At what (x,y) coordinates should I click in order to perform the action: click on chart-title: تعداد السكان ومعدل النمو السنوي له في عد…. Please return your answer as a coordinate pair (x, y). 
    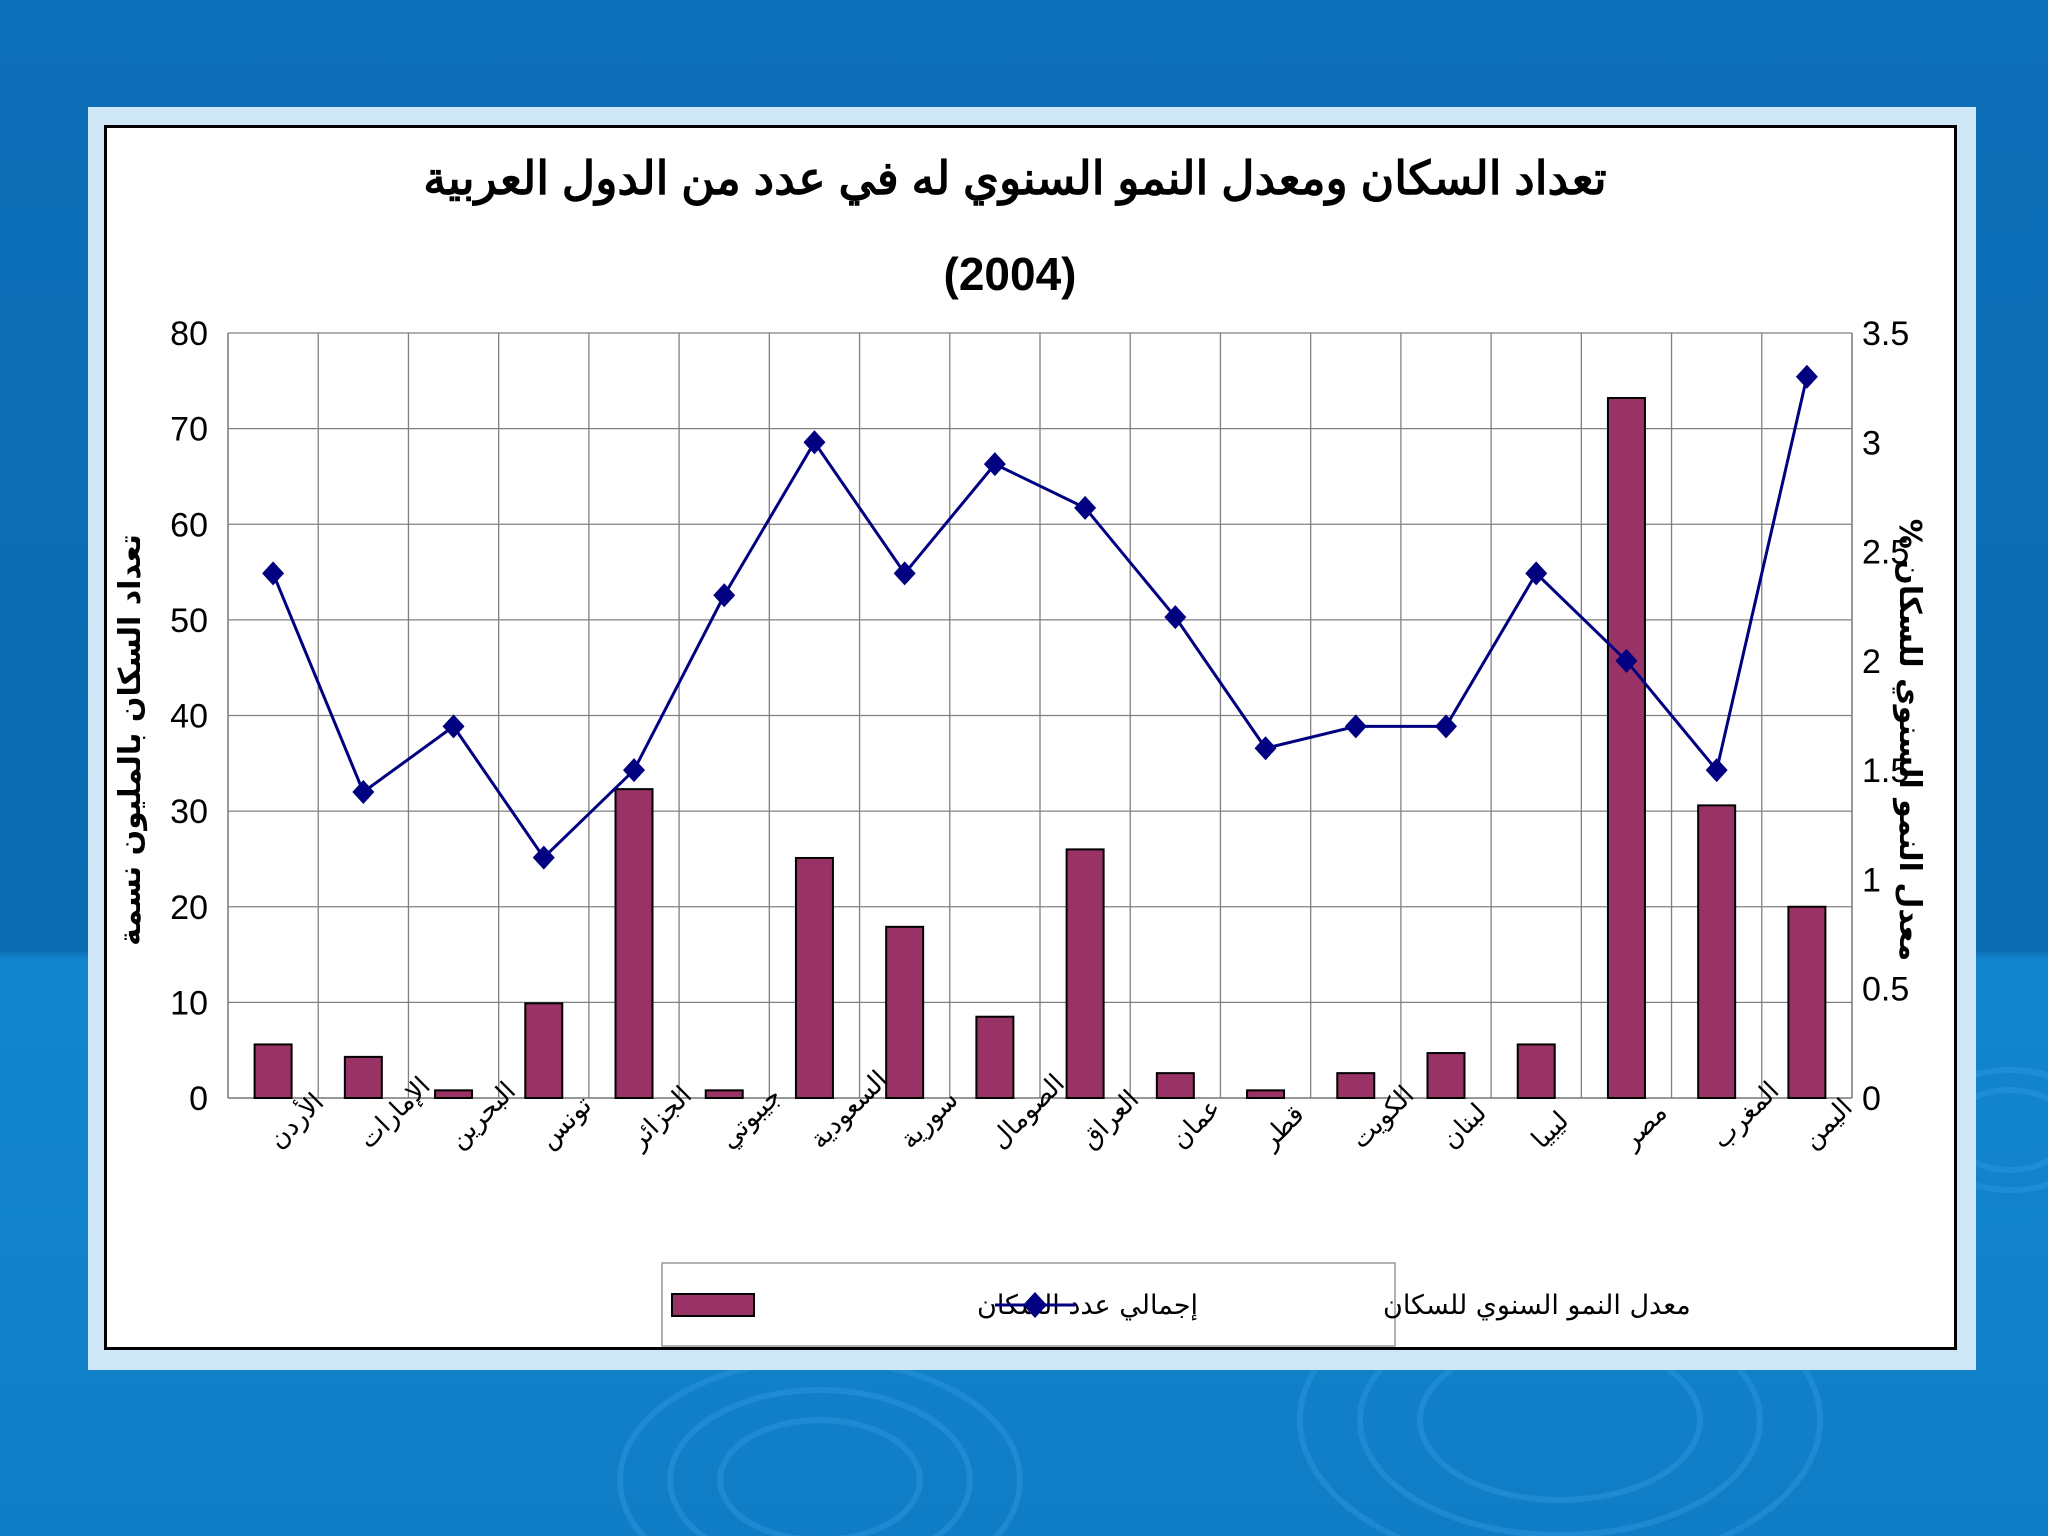
    Looking at the image, I should click on (1014, 179).